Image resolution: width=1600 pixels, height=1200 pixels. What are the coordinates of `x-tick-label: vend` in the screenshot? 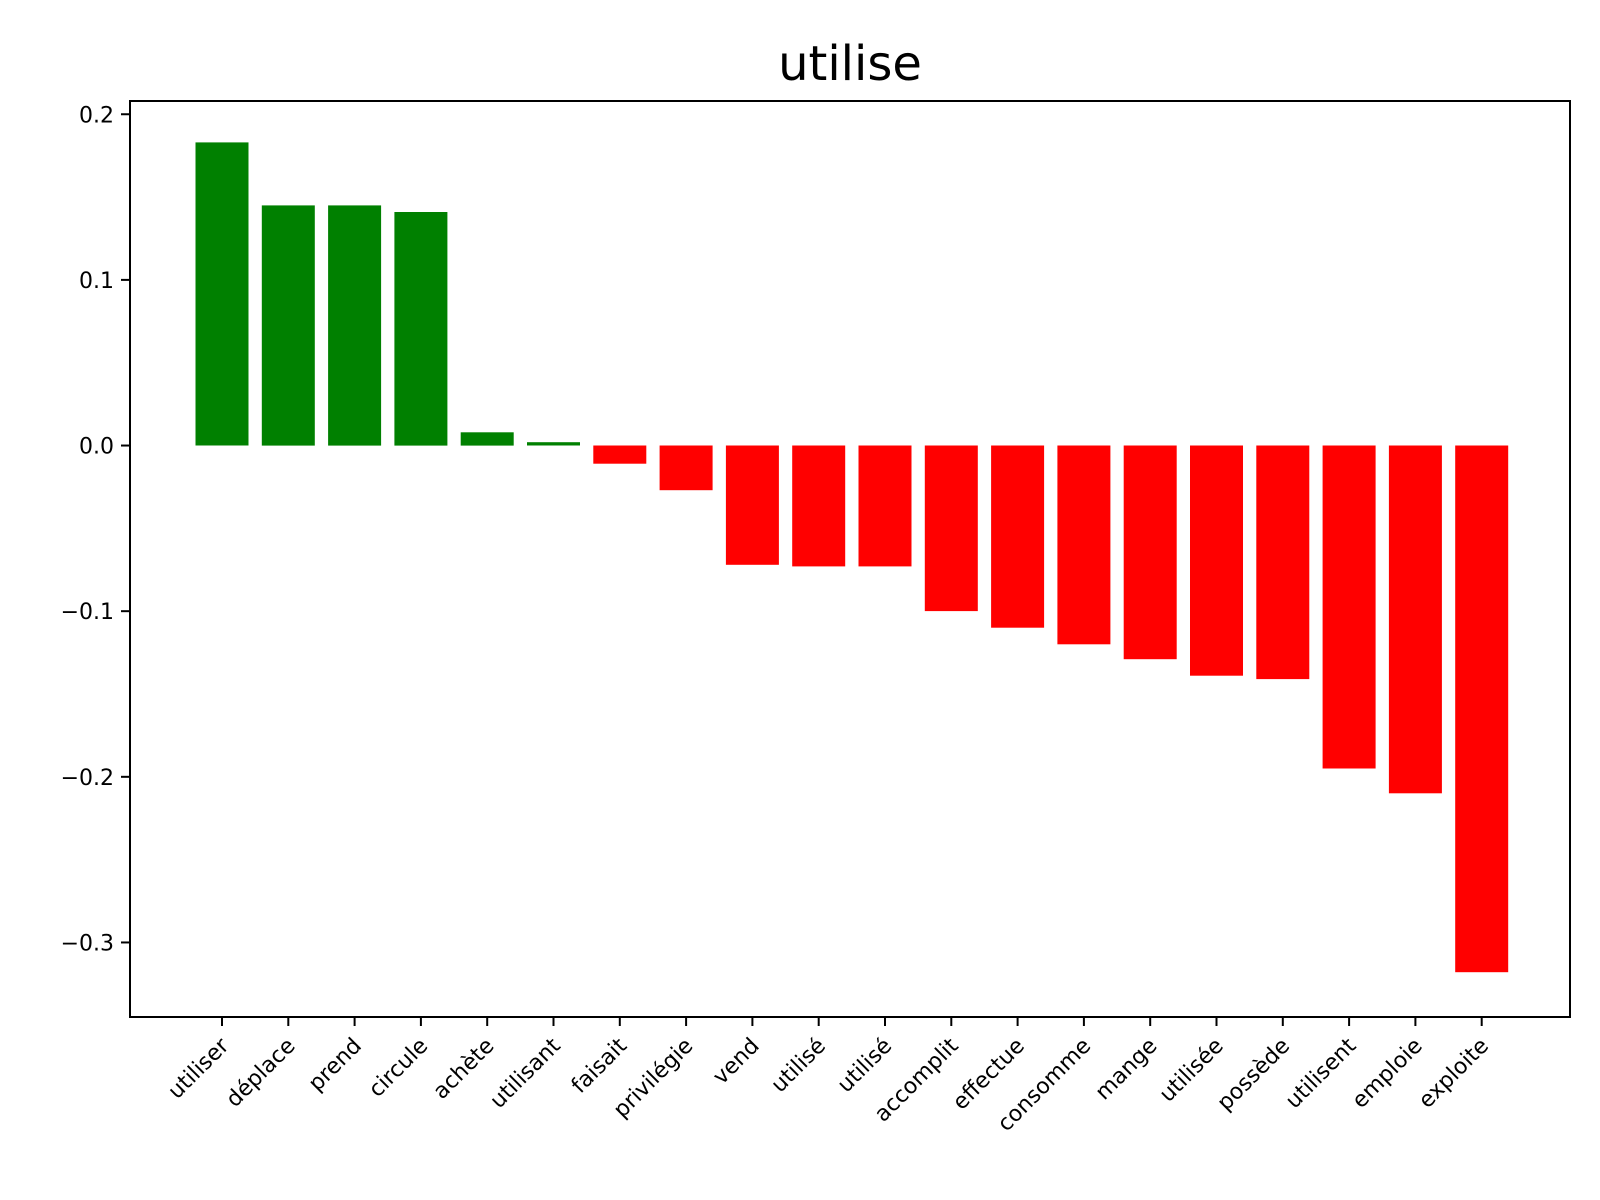 It's located at (736, 1062).